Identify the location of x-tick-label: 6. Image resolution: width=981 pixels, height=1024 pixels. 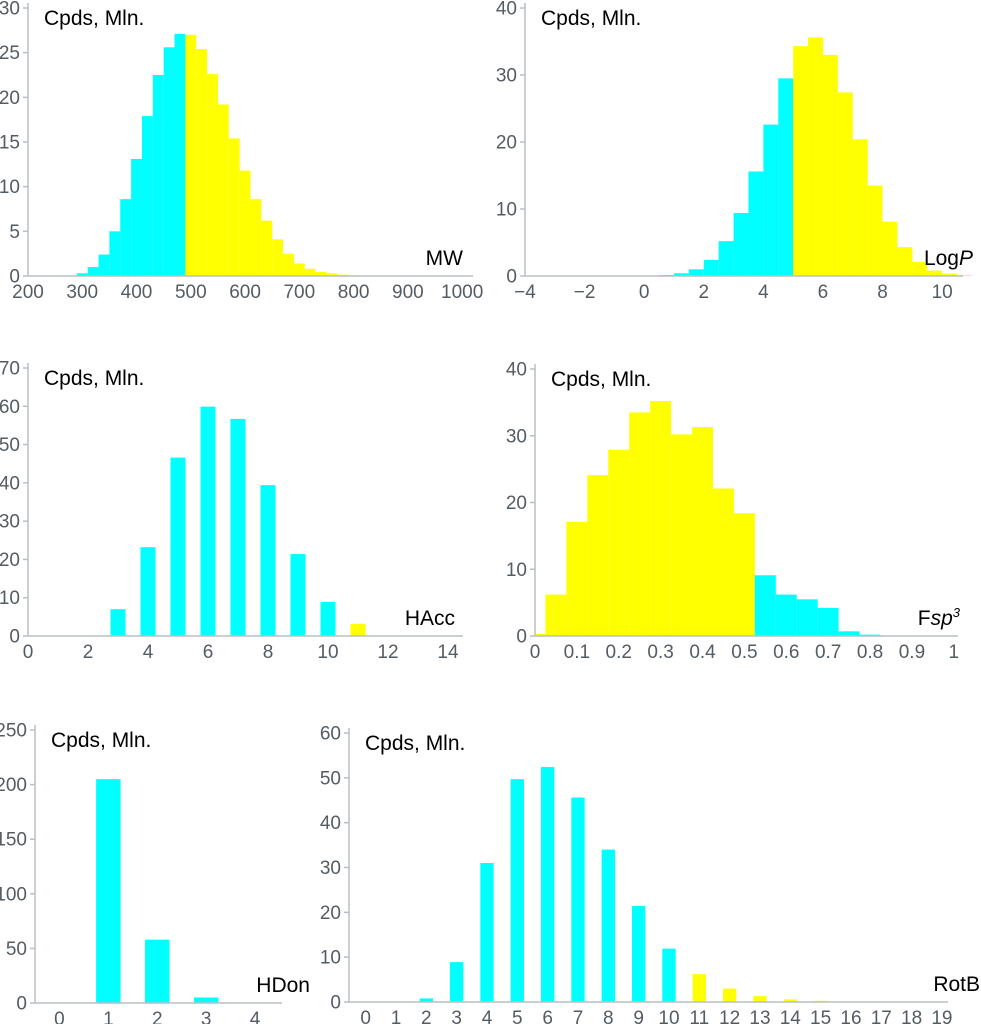
(547, 1016).